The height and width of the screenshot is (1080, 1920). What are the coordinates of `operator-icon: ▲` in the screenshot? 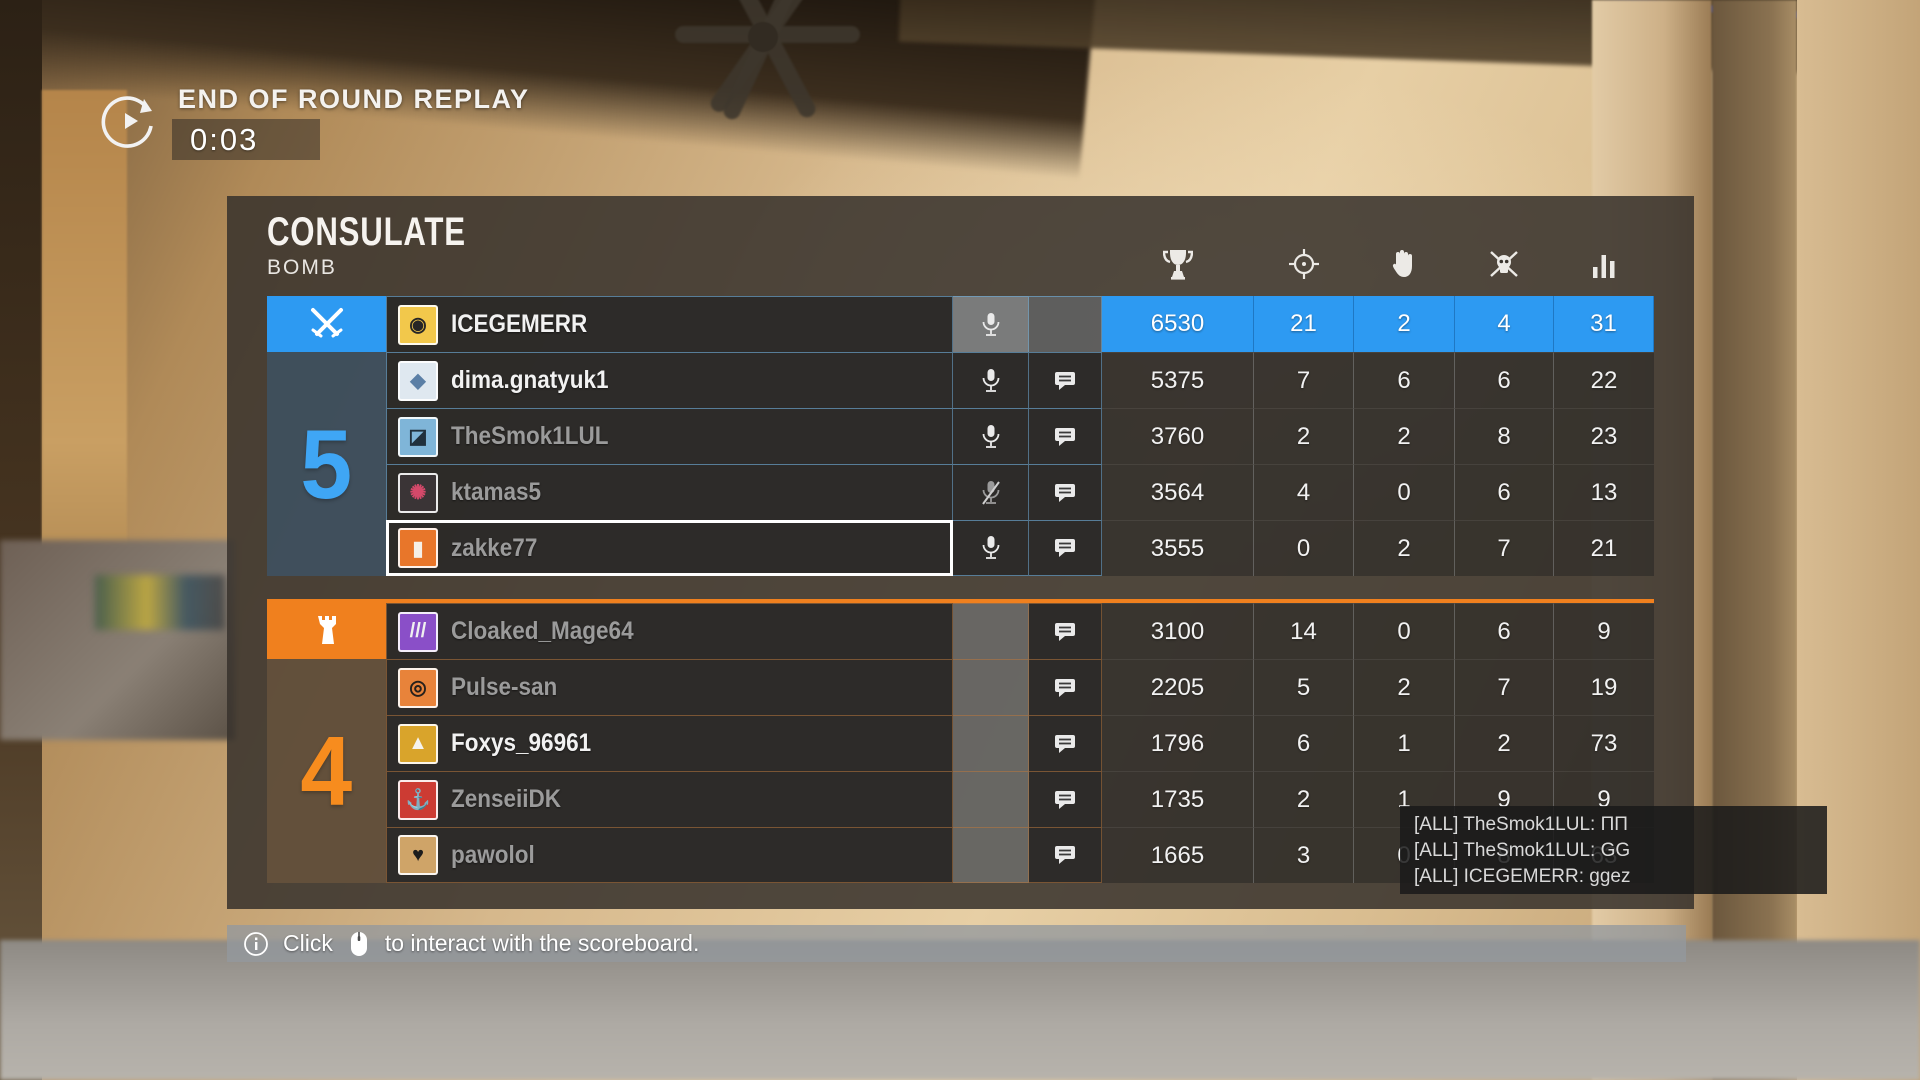 It's located at (418, 743).